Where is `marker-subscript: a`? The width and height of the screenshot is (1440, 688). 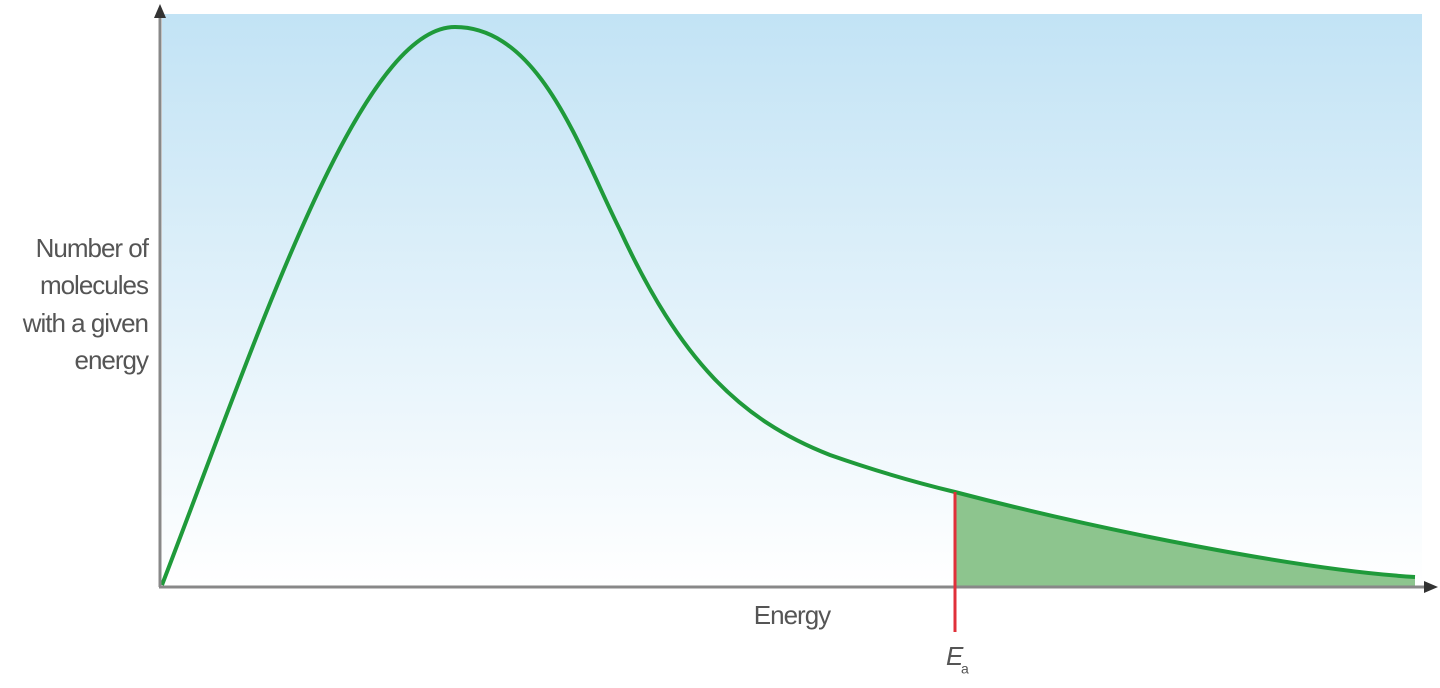 marker-subscript: a is located at coordinates (965, 669).